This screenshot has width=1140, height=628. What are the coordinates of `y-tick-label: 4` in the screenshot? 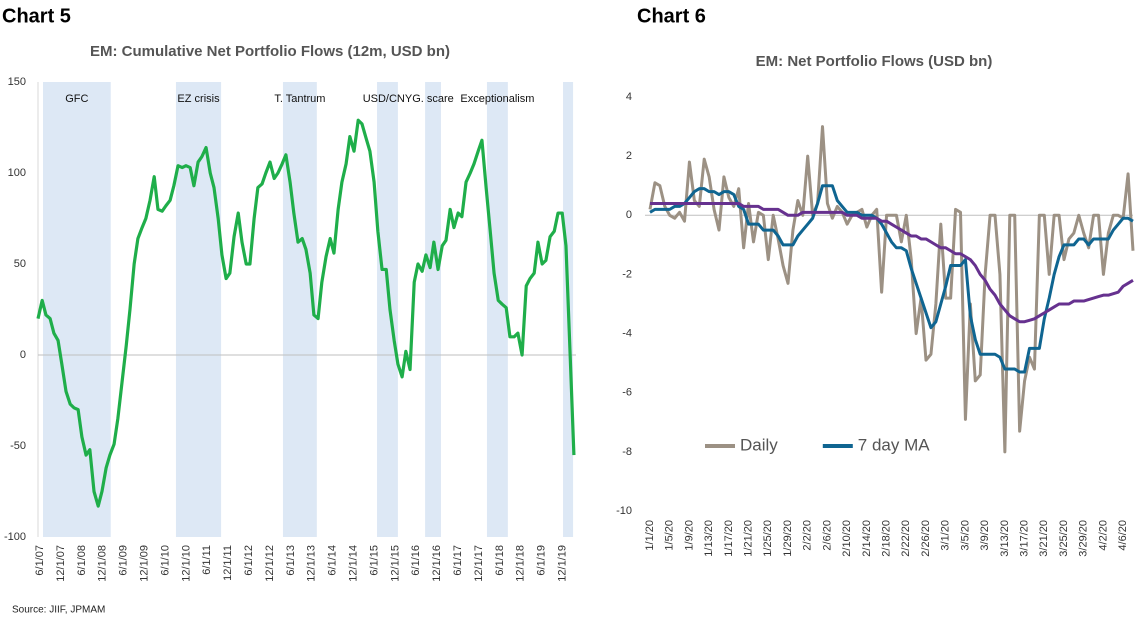 It's located at (629, 97).